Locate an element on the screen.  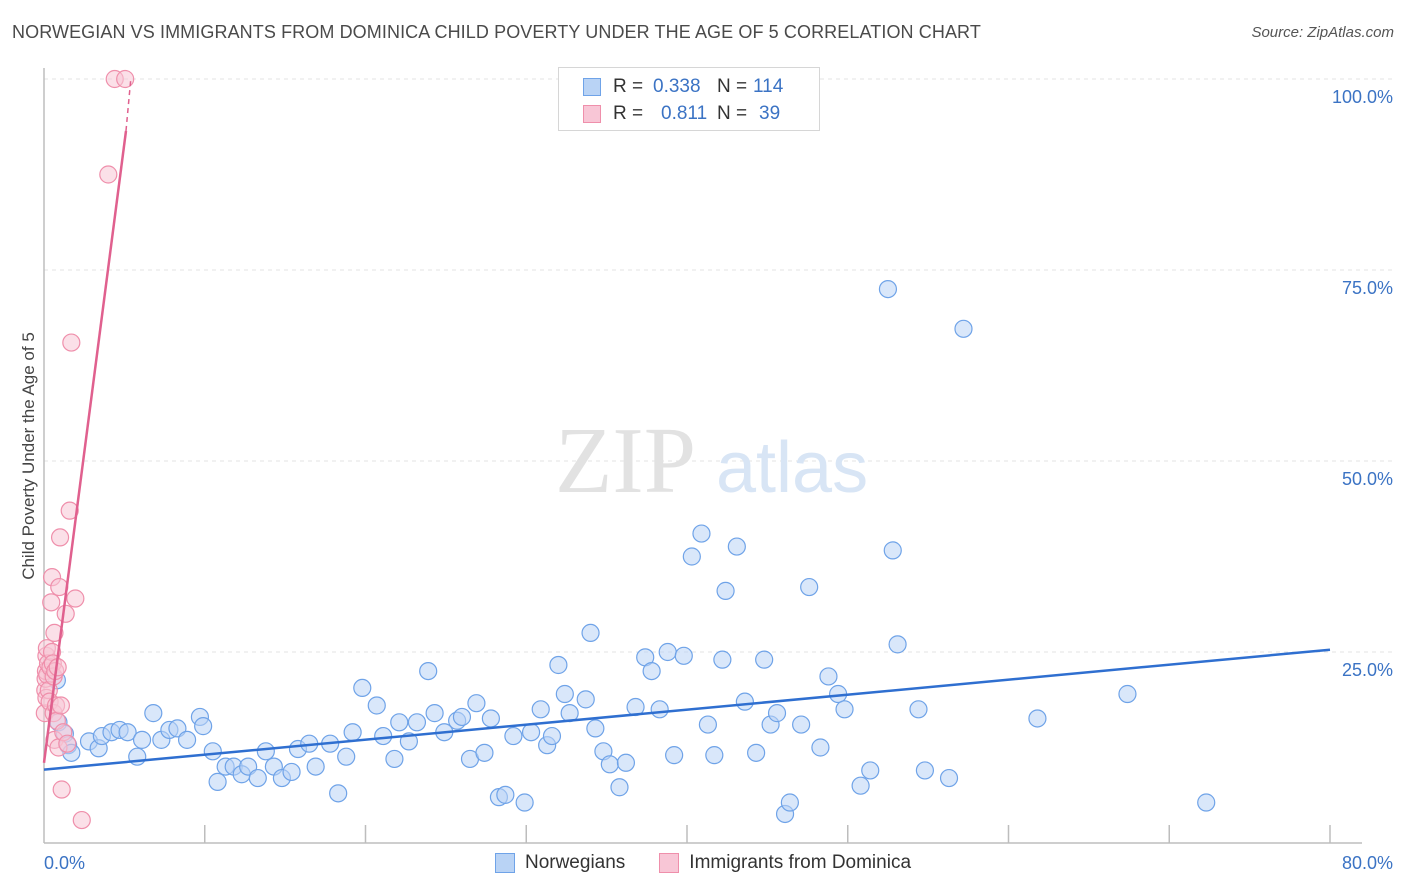
correlation-legend: R = 0.338 N = 114 R = 0.811 N = 39 is located at coordinates (689, 99).